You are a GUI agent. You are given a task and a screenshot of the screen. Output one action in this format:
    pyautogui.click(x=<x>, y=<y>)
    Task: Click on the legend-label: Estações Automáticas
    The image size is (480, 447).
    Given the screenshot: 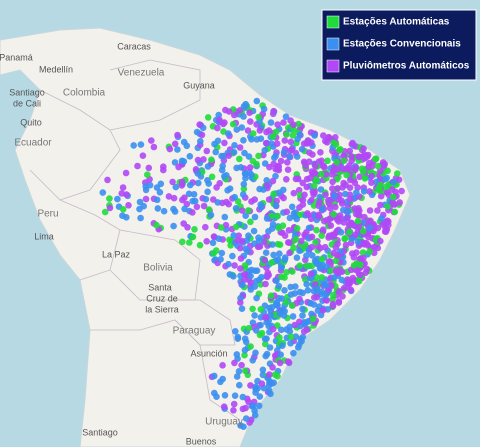 What is the action you would take?
    pyautogui.click(x=396, y=22)
    